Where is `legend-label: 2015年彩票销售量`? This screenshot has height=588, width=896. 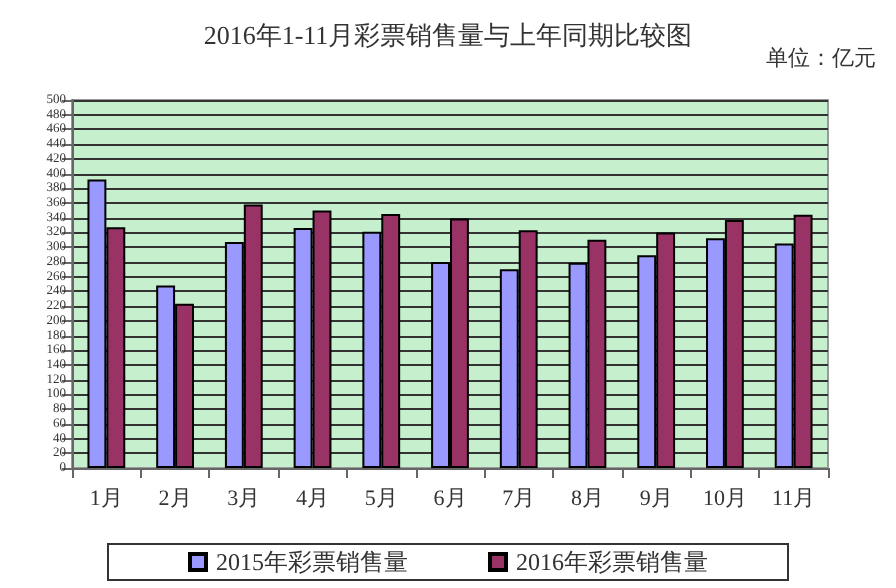
legend-label: 2015年彩票销售量 is located at coordinates (312, 562).